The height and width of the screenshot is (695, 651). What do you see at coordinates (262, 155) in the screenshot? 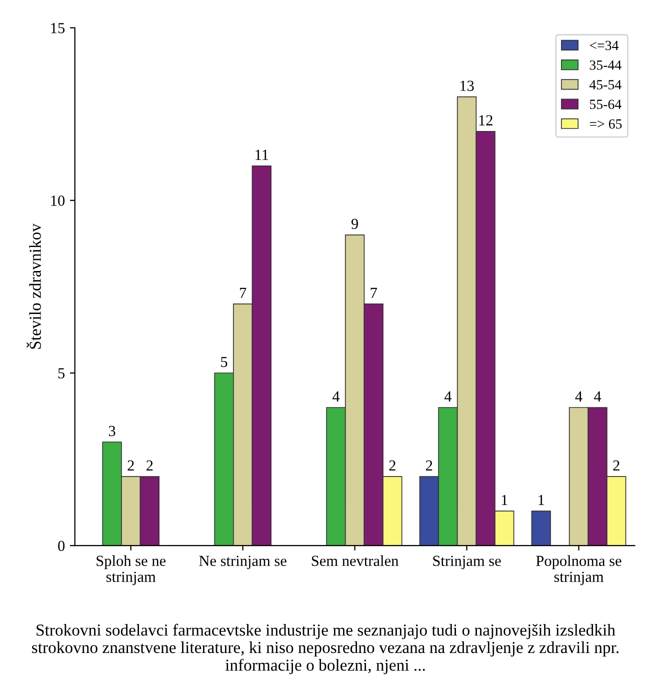
I see `data-label: 11` at bounding box center [262, 155].